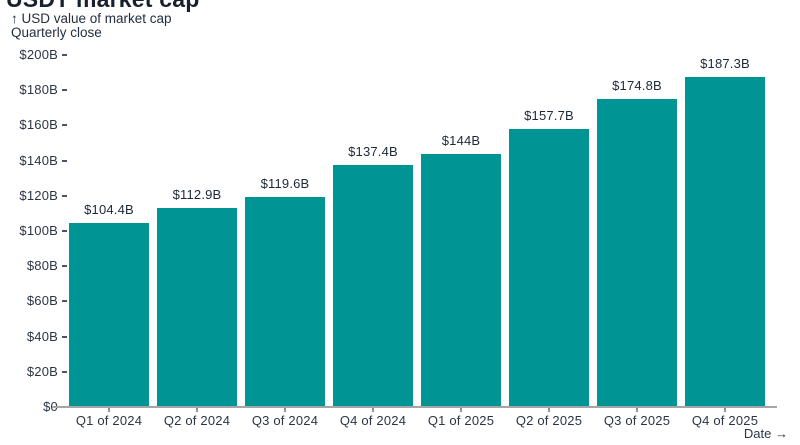 The height and width of the screenshot is (445, 800). Describe the element at coordinates (549, 116) in the screenshot. I see `bar-value-label: $157.7B` at that location.